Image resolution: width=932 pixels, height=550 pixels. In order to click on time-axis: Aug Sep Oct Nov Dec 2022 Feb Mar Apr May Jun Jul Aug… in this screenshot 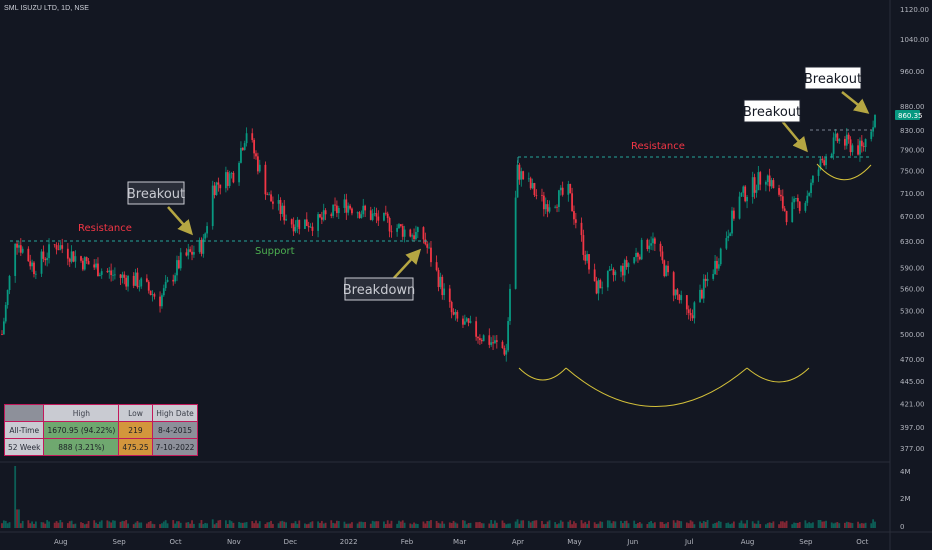, I will do `click(461, 542)`.